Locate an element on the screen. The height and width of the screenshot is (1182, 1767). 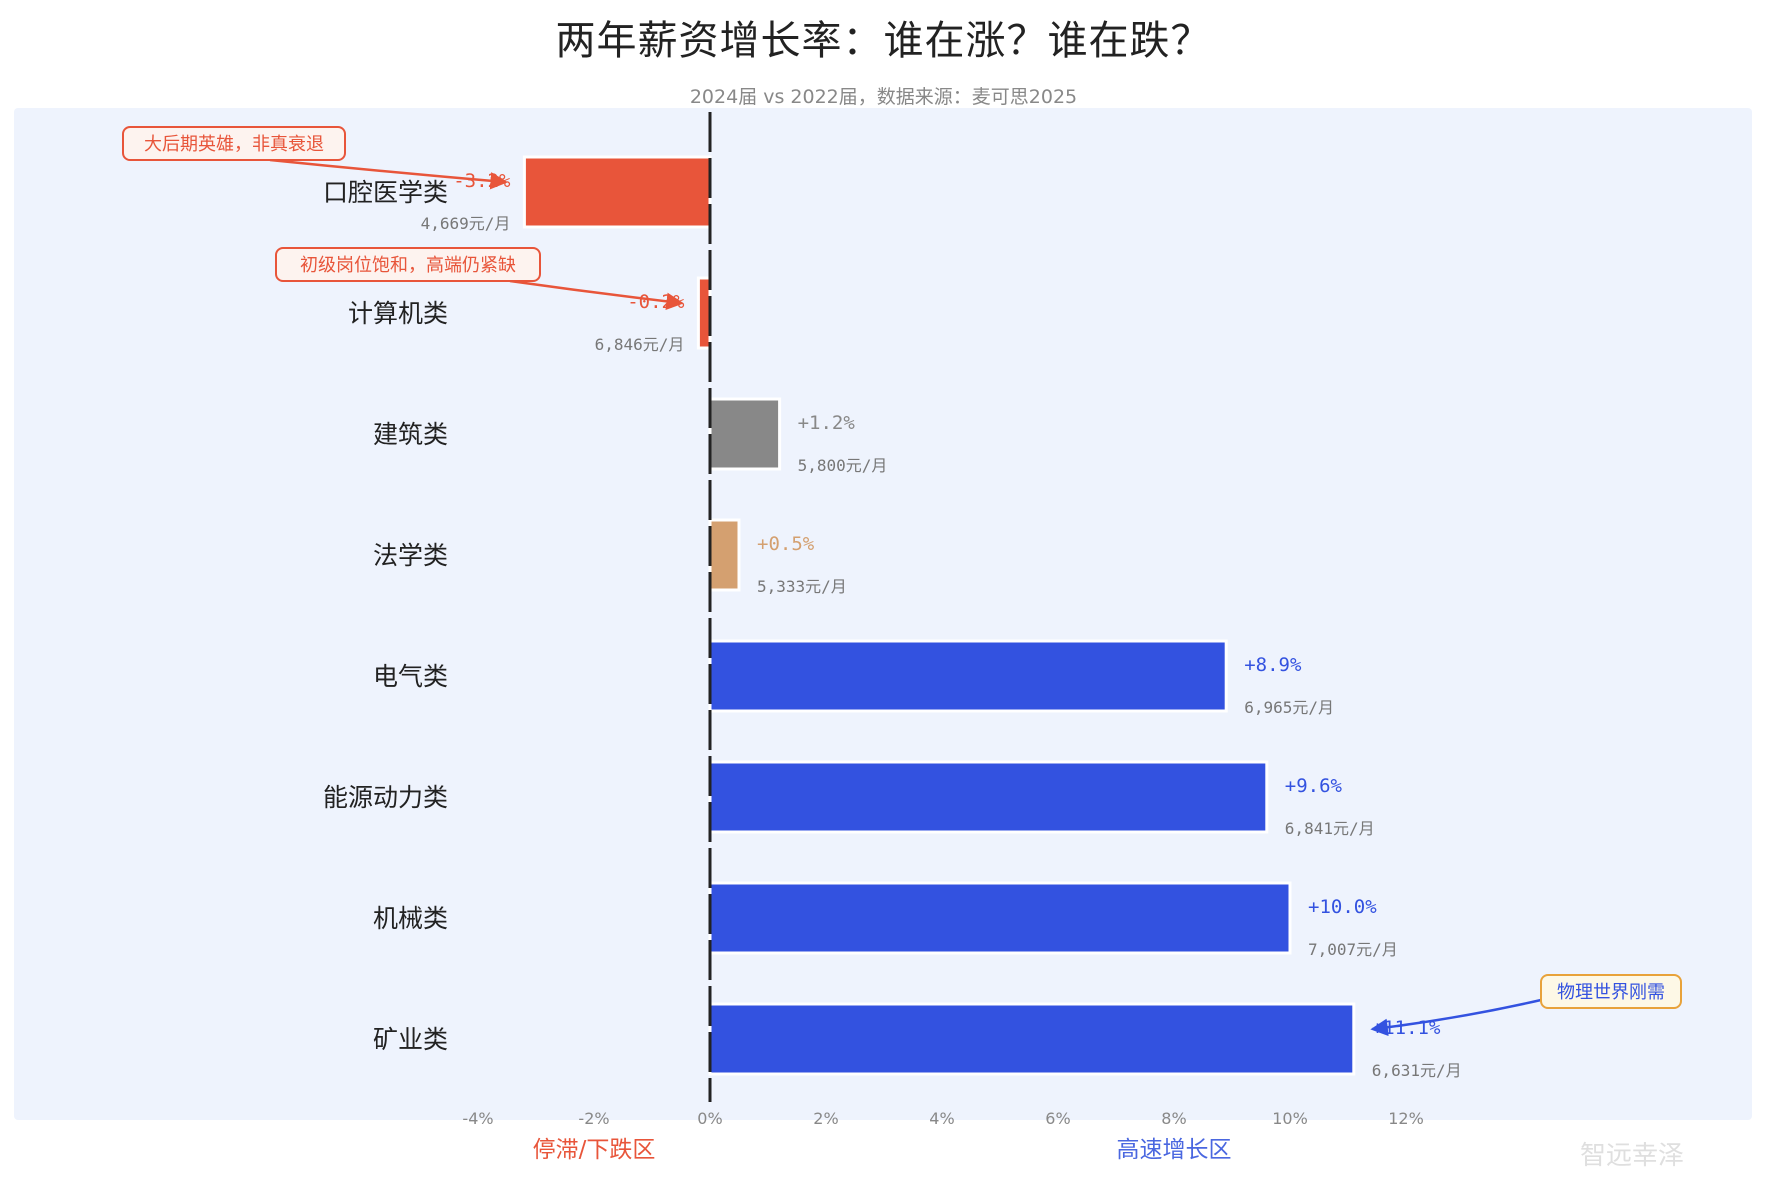
zone-label-negative: 停滞/下跌区 is located at coordinates (594, 1150).